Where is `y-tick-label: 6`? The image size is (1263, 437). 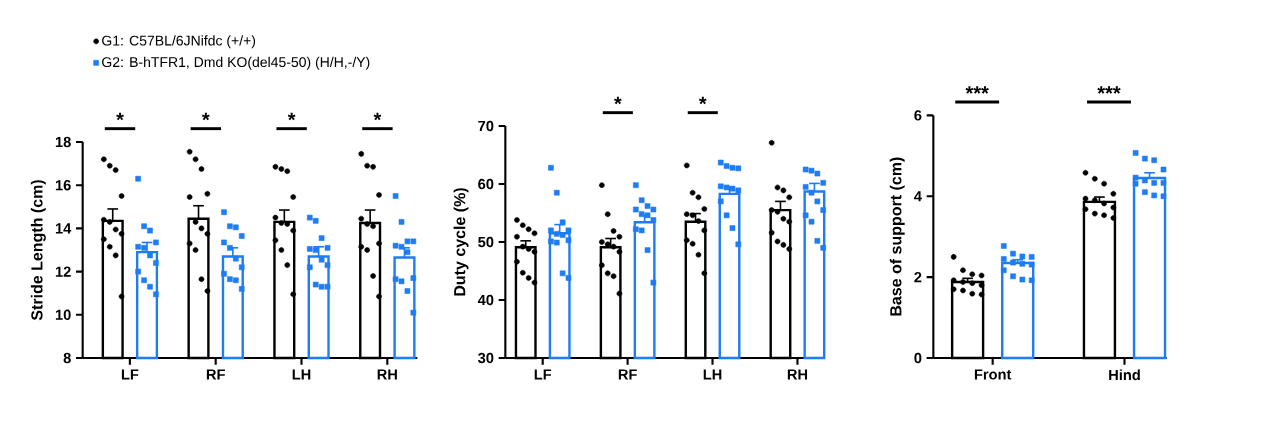 y-tick-label: 6 is located at coordinates (918, 115).